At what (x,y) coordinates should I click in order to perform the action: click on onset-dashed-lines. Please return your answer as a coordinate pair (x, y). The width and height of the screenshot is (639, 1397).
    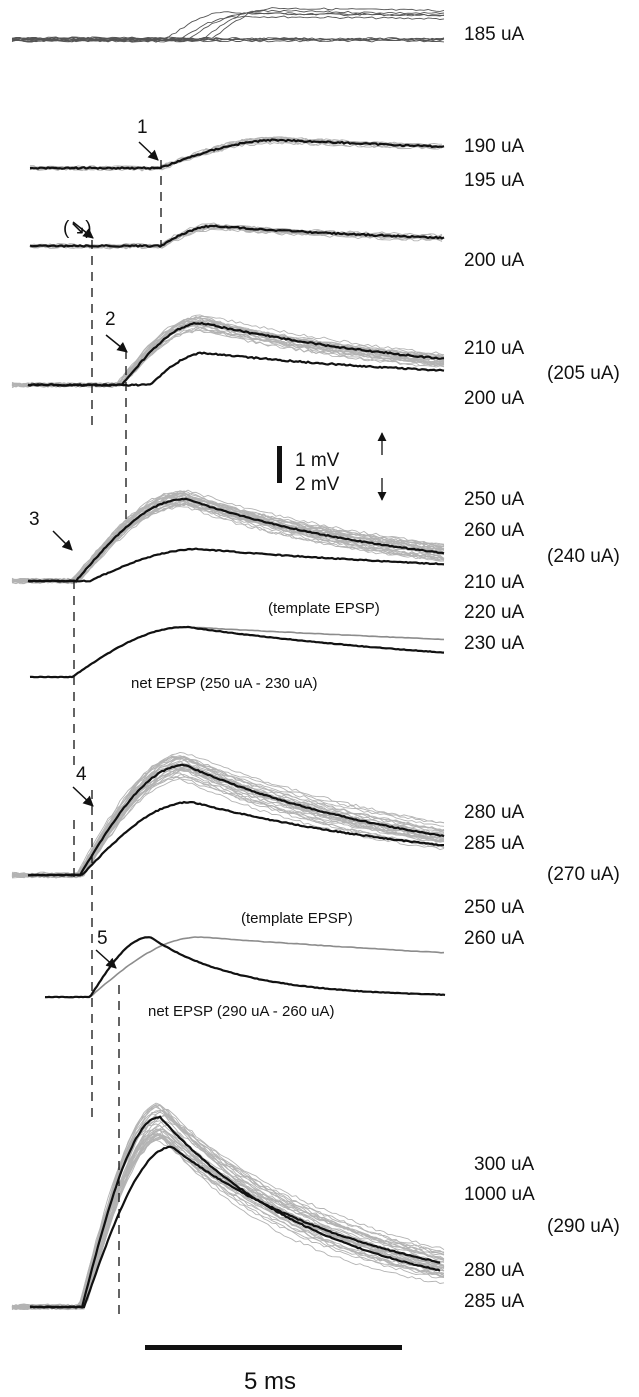
    Looking at the image, I should click on (117, 740).